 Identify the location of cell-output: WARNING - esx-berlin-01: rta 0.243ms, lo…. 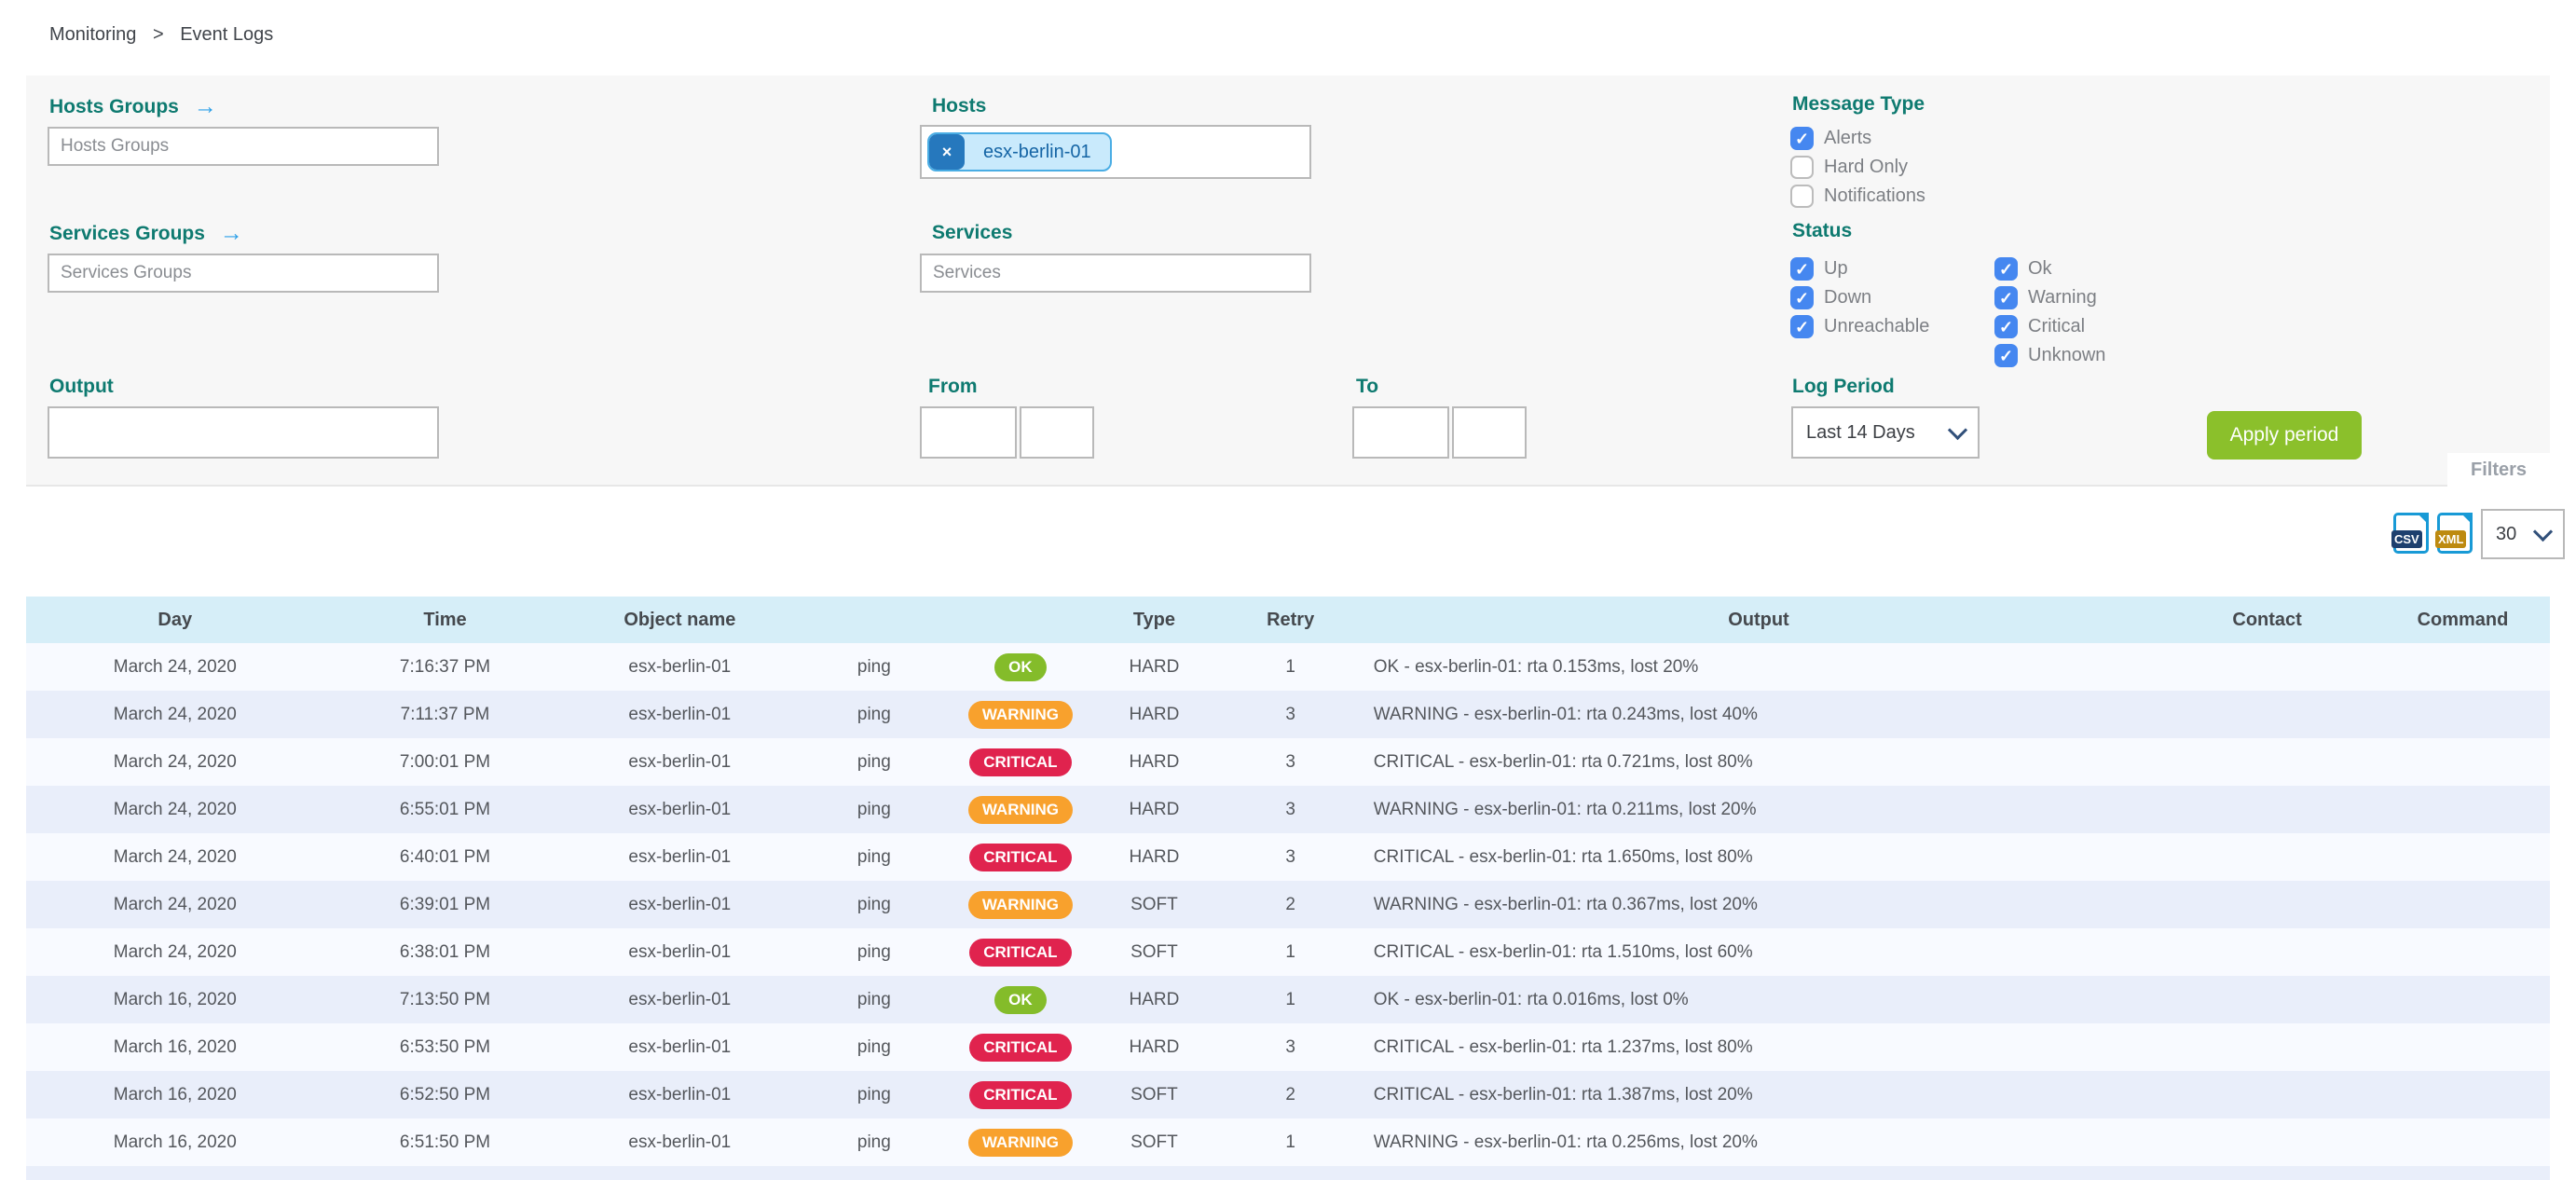
(1565, 714).